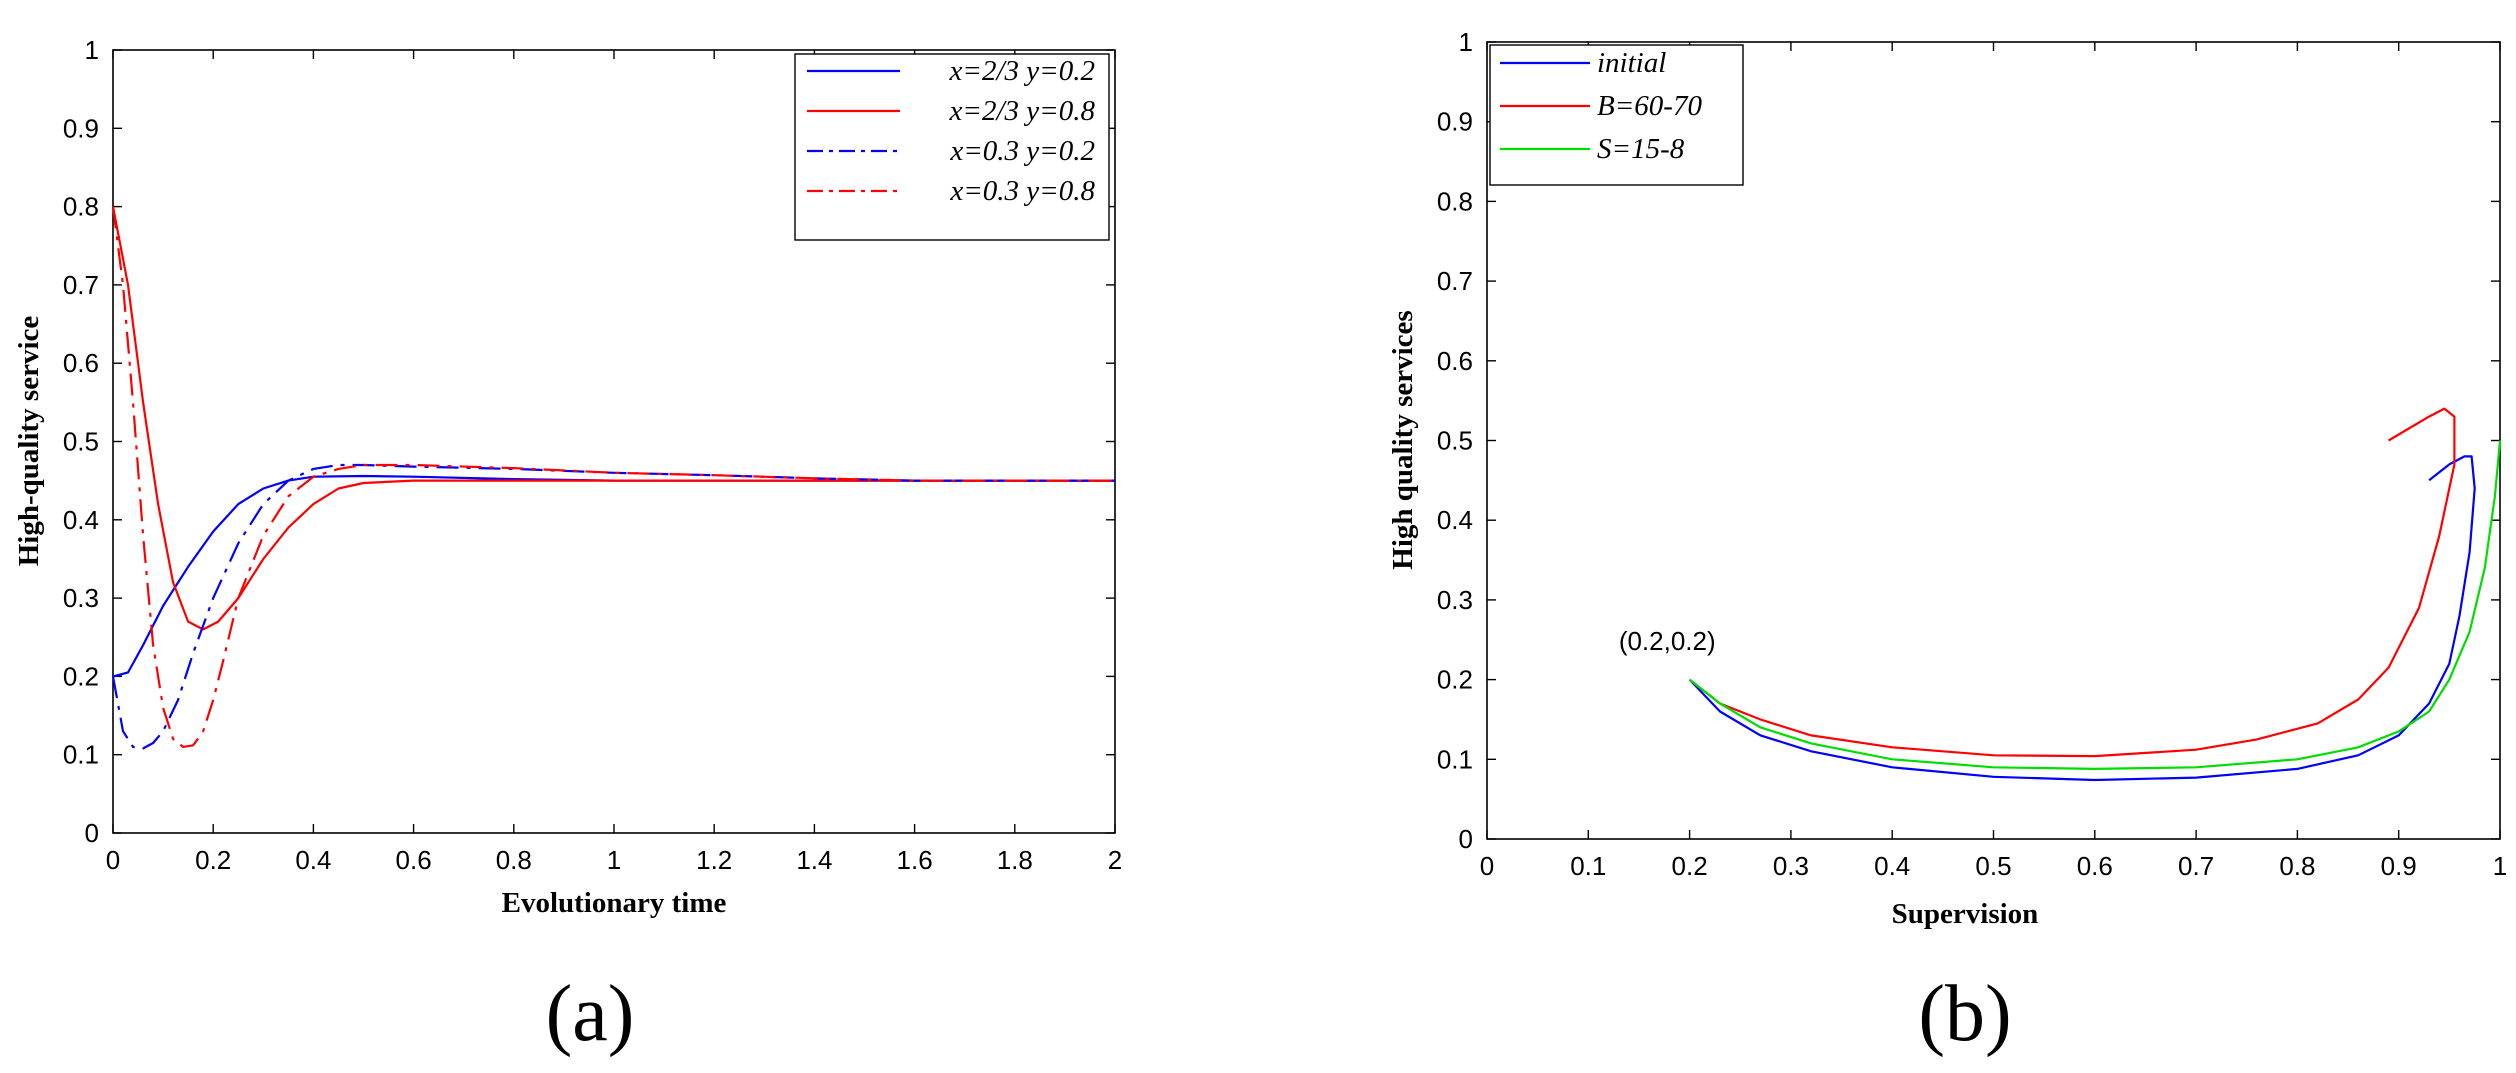  I want to click on legend-entry: S=15-8, so click(1641, 149).